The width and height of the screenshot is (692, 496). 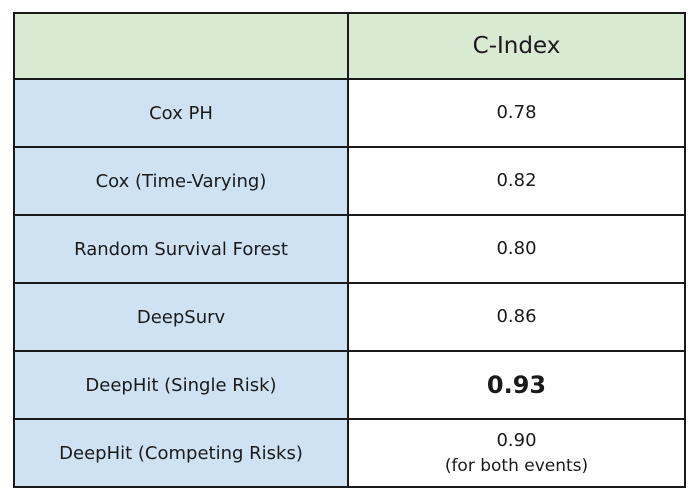 What do you see at coordinates (181, 181) in the screenshot?
I see `model-name-cell: Cox (Time-Varying)` at bounding box center [181, 181].